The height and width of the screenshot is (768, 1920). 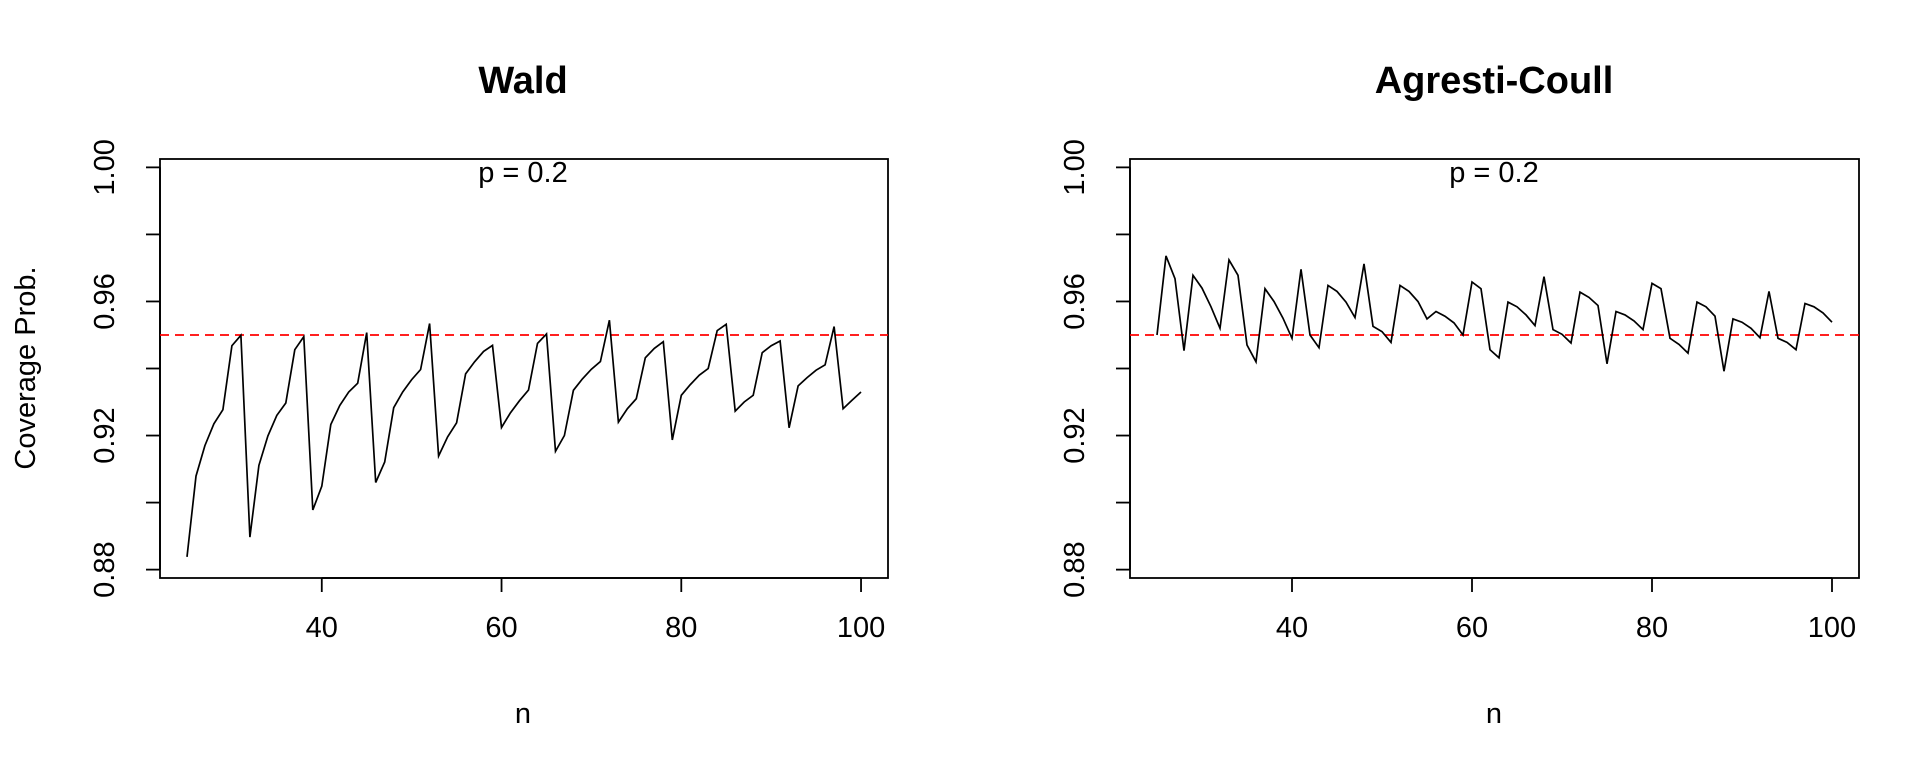 I want to click on panel-title: Wald, so click(x=522, y=81).